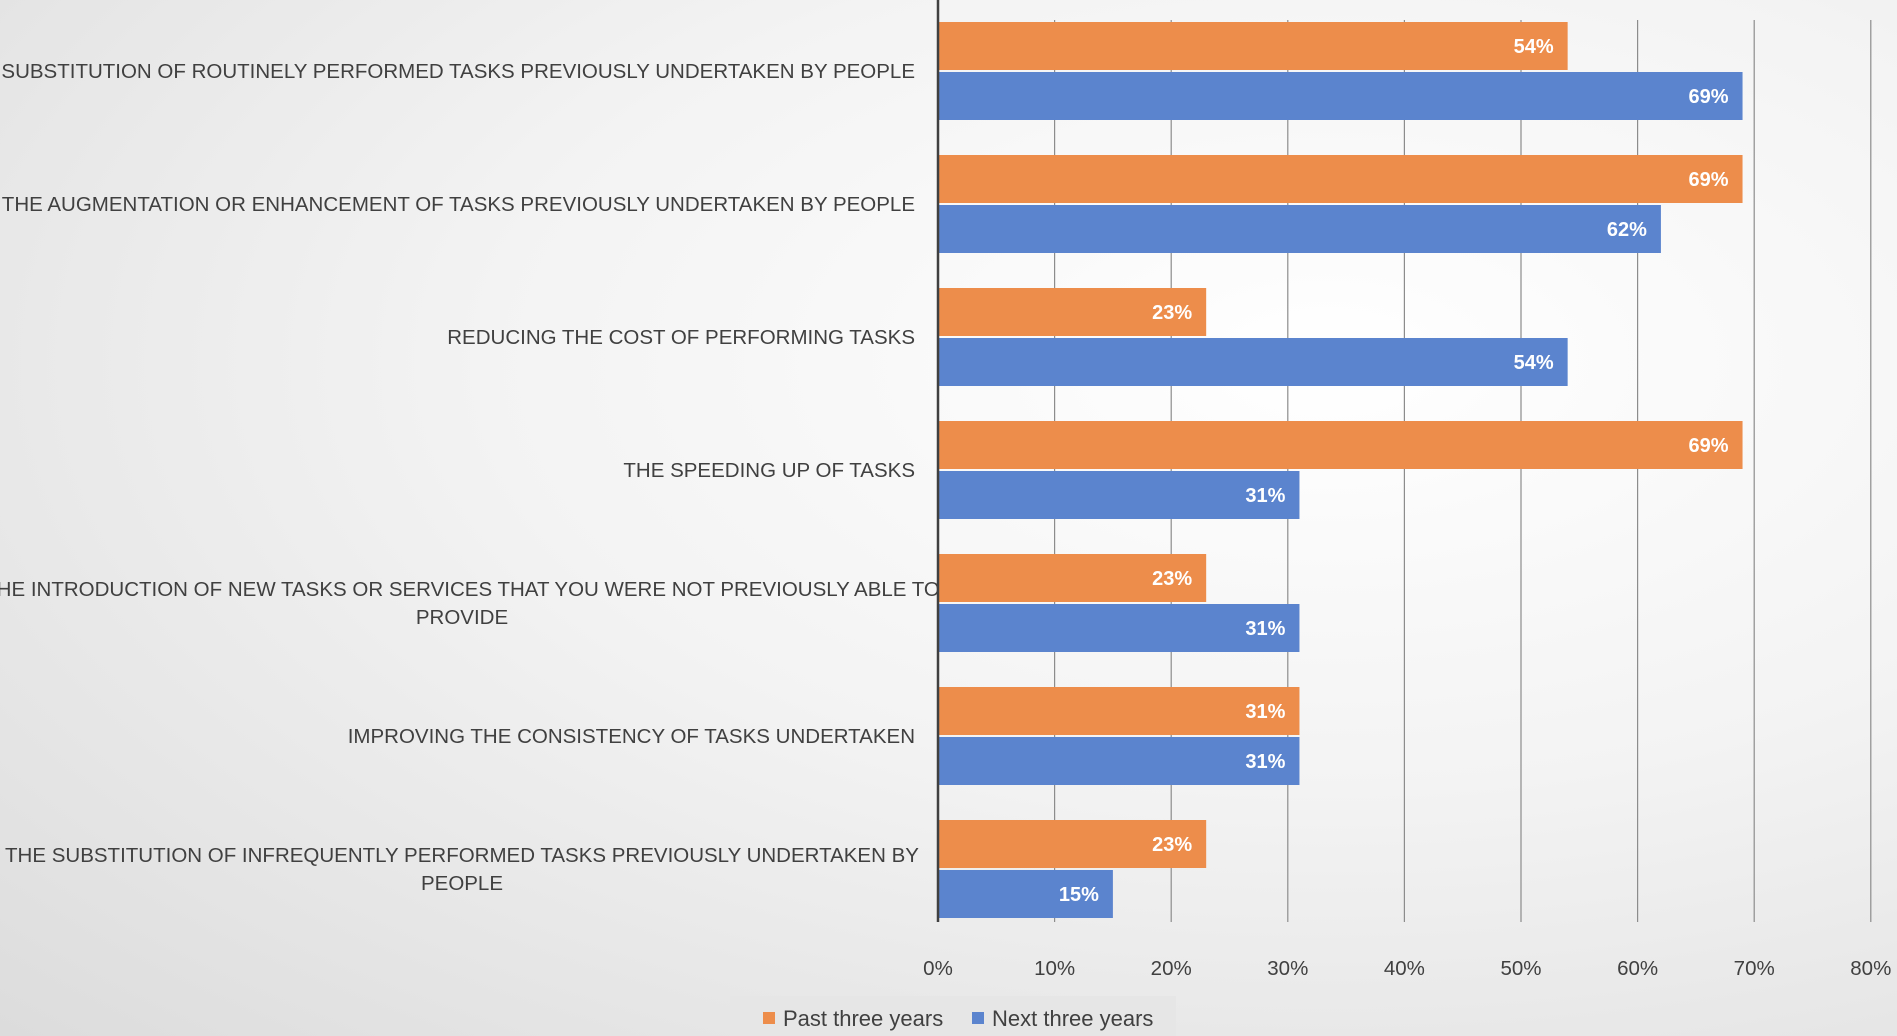 This screenshot has width=1897, height=1036. What do you see at coordinates (462, 617) in the screenshot?
I see `category-label: PROVIDE` at bounding box center [462, 617].